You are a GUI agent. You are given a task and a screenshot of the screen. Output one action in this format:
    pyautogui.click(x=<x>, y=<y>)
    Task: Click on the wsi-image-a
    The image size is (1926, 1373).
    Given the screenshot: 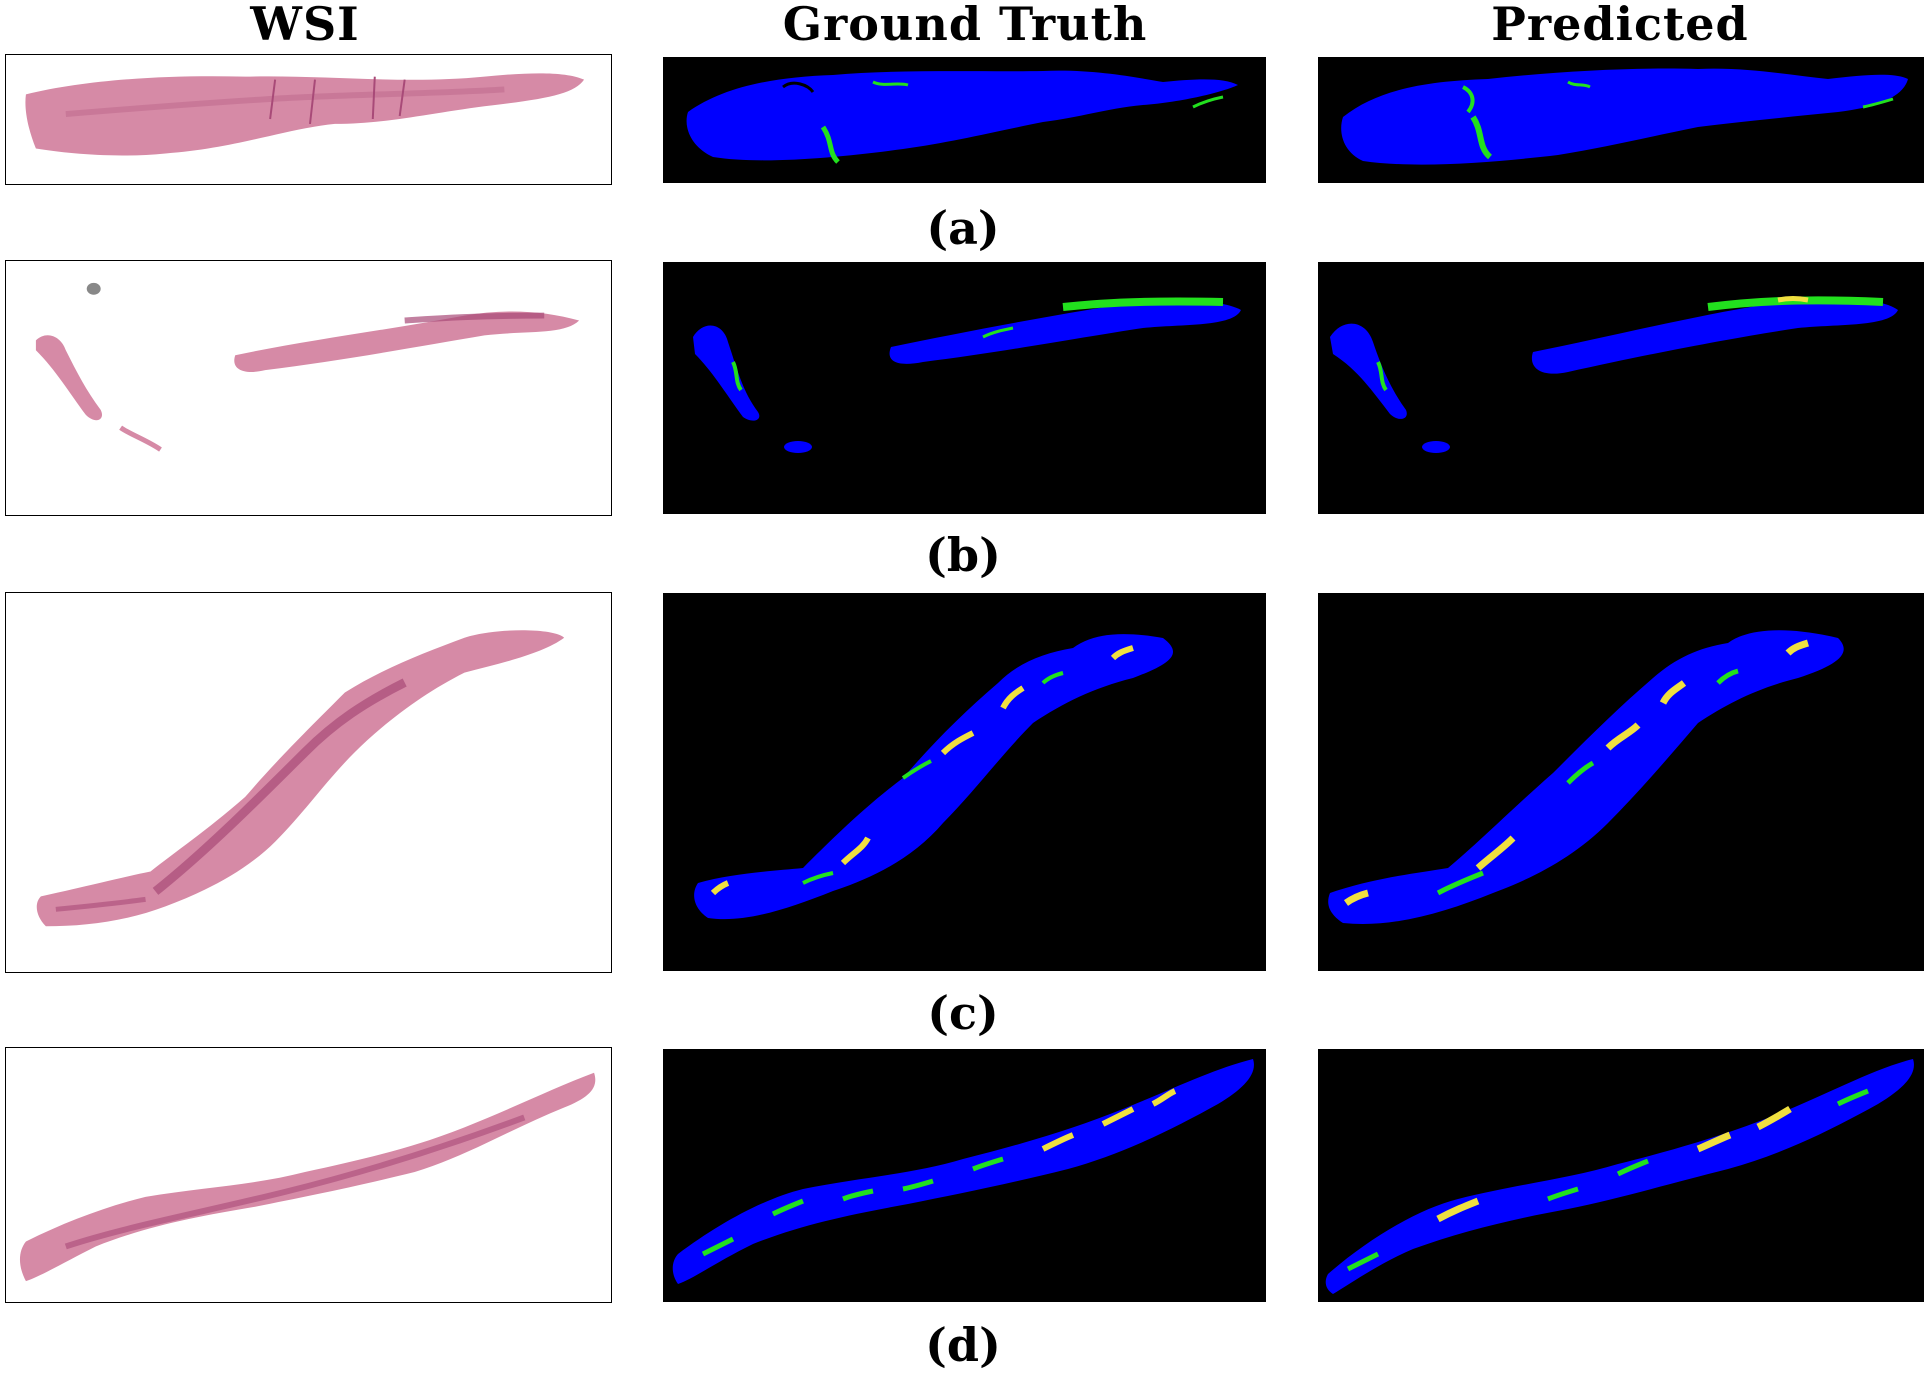 What is the action you would take?
    pyautogui.click(x=308, y=119)
    